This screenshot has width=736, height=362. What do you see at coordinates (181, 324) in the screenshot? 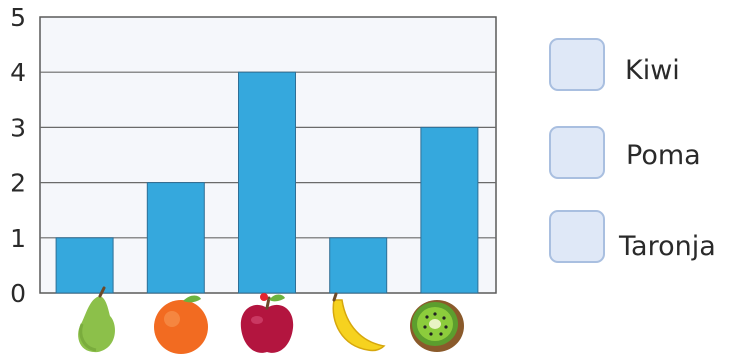
I see `orange-icon` at bounding box center [181, 324].